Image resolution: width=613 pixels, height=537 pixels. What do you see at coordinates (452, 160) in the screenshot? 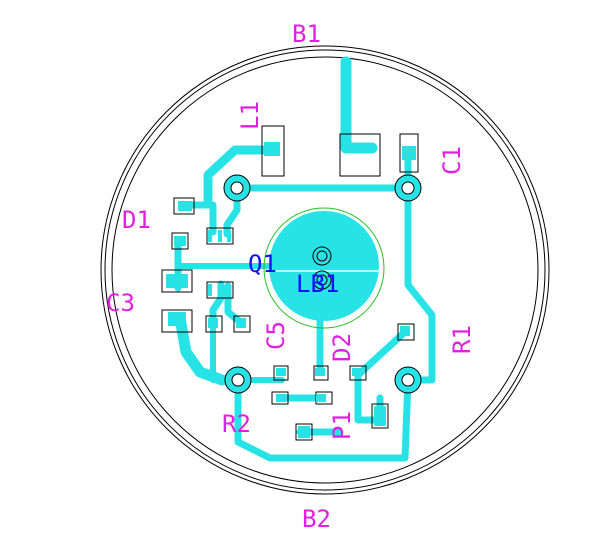
I see `label-c1: C1` at bounding box center [452, 160].